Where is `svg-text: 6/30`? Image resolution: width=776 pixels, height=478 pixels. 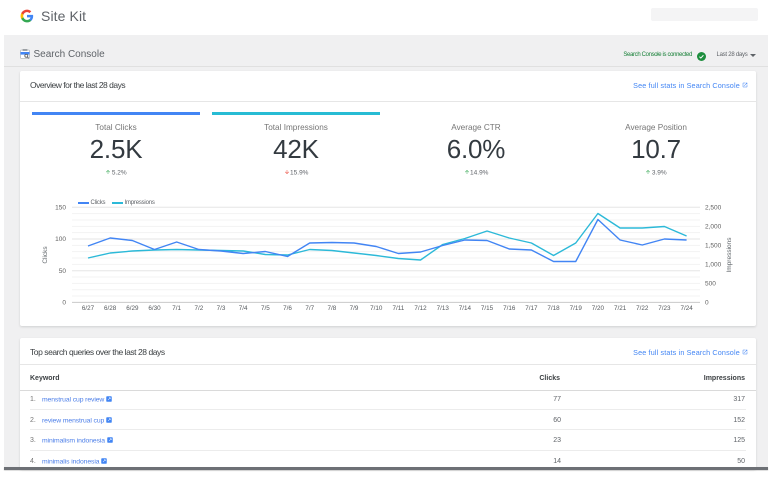 svg-text: 6/30 is located at coordinates (154, 308).